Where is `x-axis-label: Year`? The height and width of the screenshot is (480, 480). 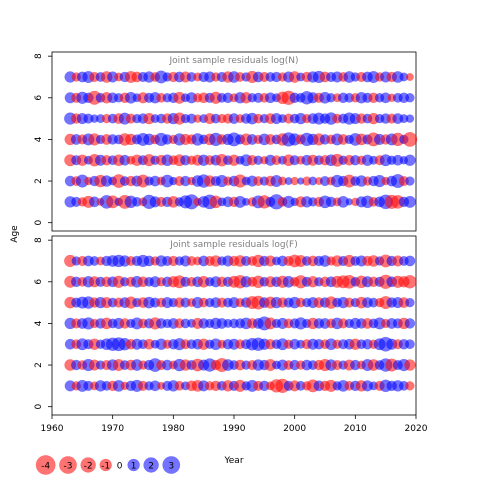
x-axis-label: Year is located at coordinates (233, 461).